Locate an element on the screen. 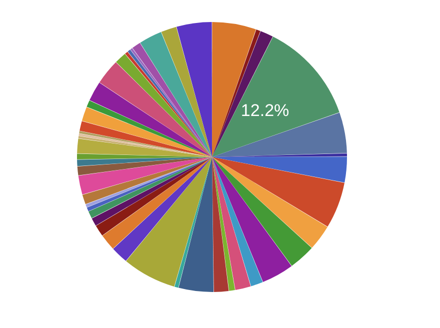 This screenshot has width=440, height=328. data-label: 12.2% is located at coordinates (265, 110).